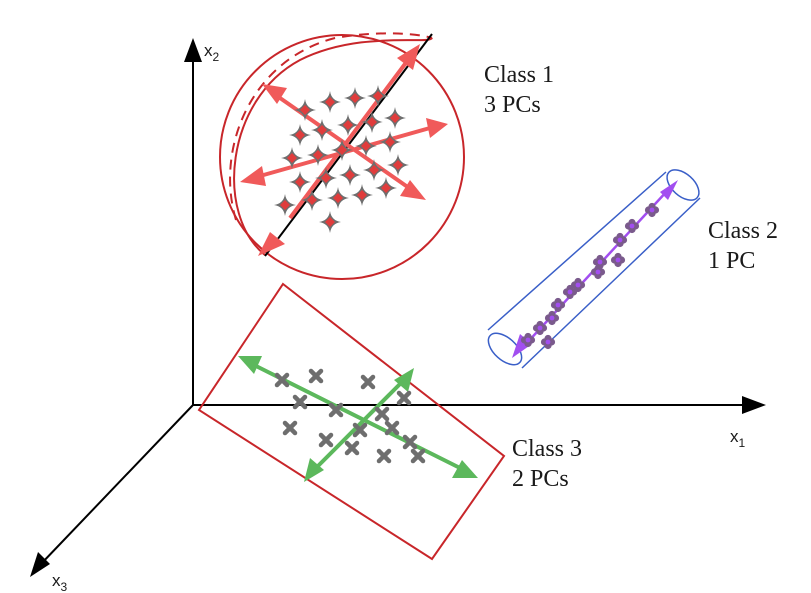 The image size is (811, 593). Describe the element at coordinates (754, 405) in the screenshot. I see `x1-axis-arrowhead` at that location.